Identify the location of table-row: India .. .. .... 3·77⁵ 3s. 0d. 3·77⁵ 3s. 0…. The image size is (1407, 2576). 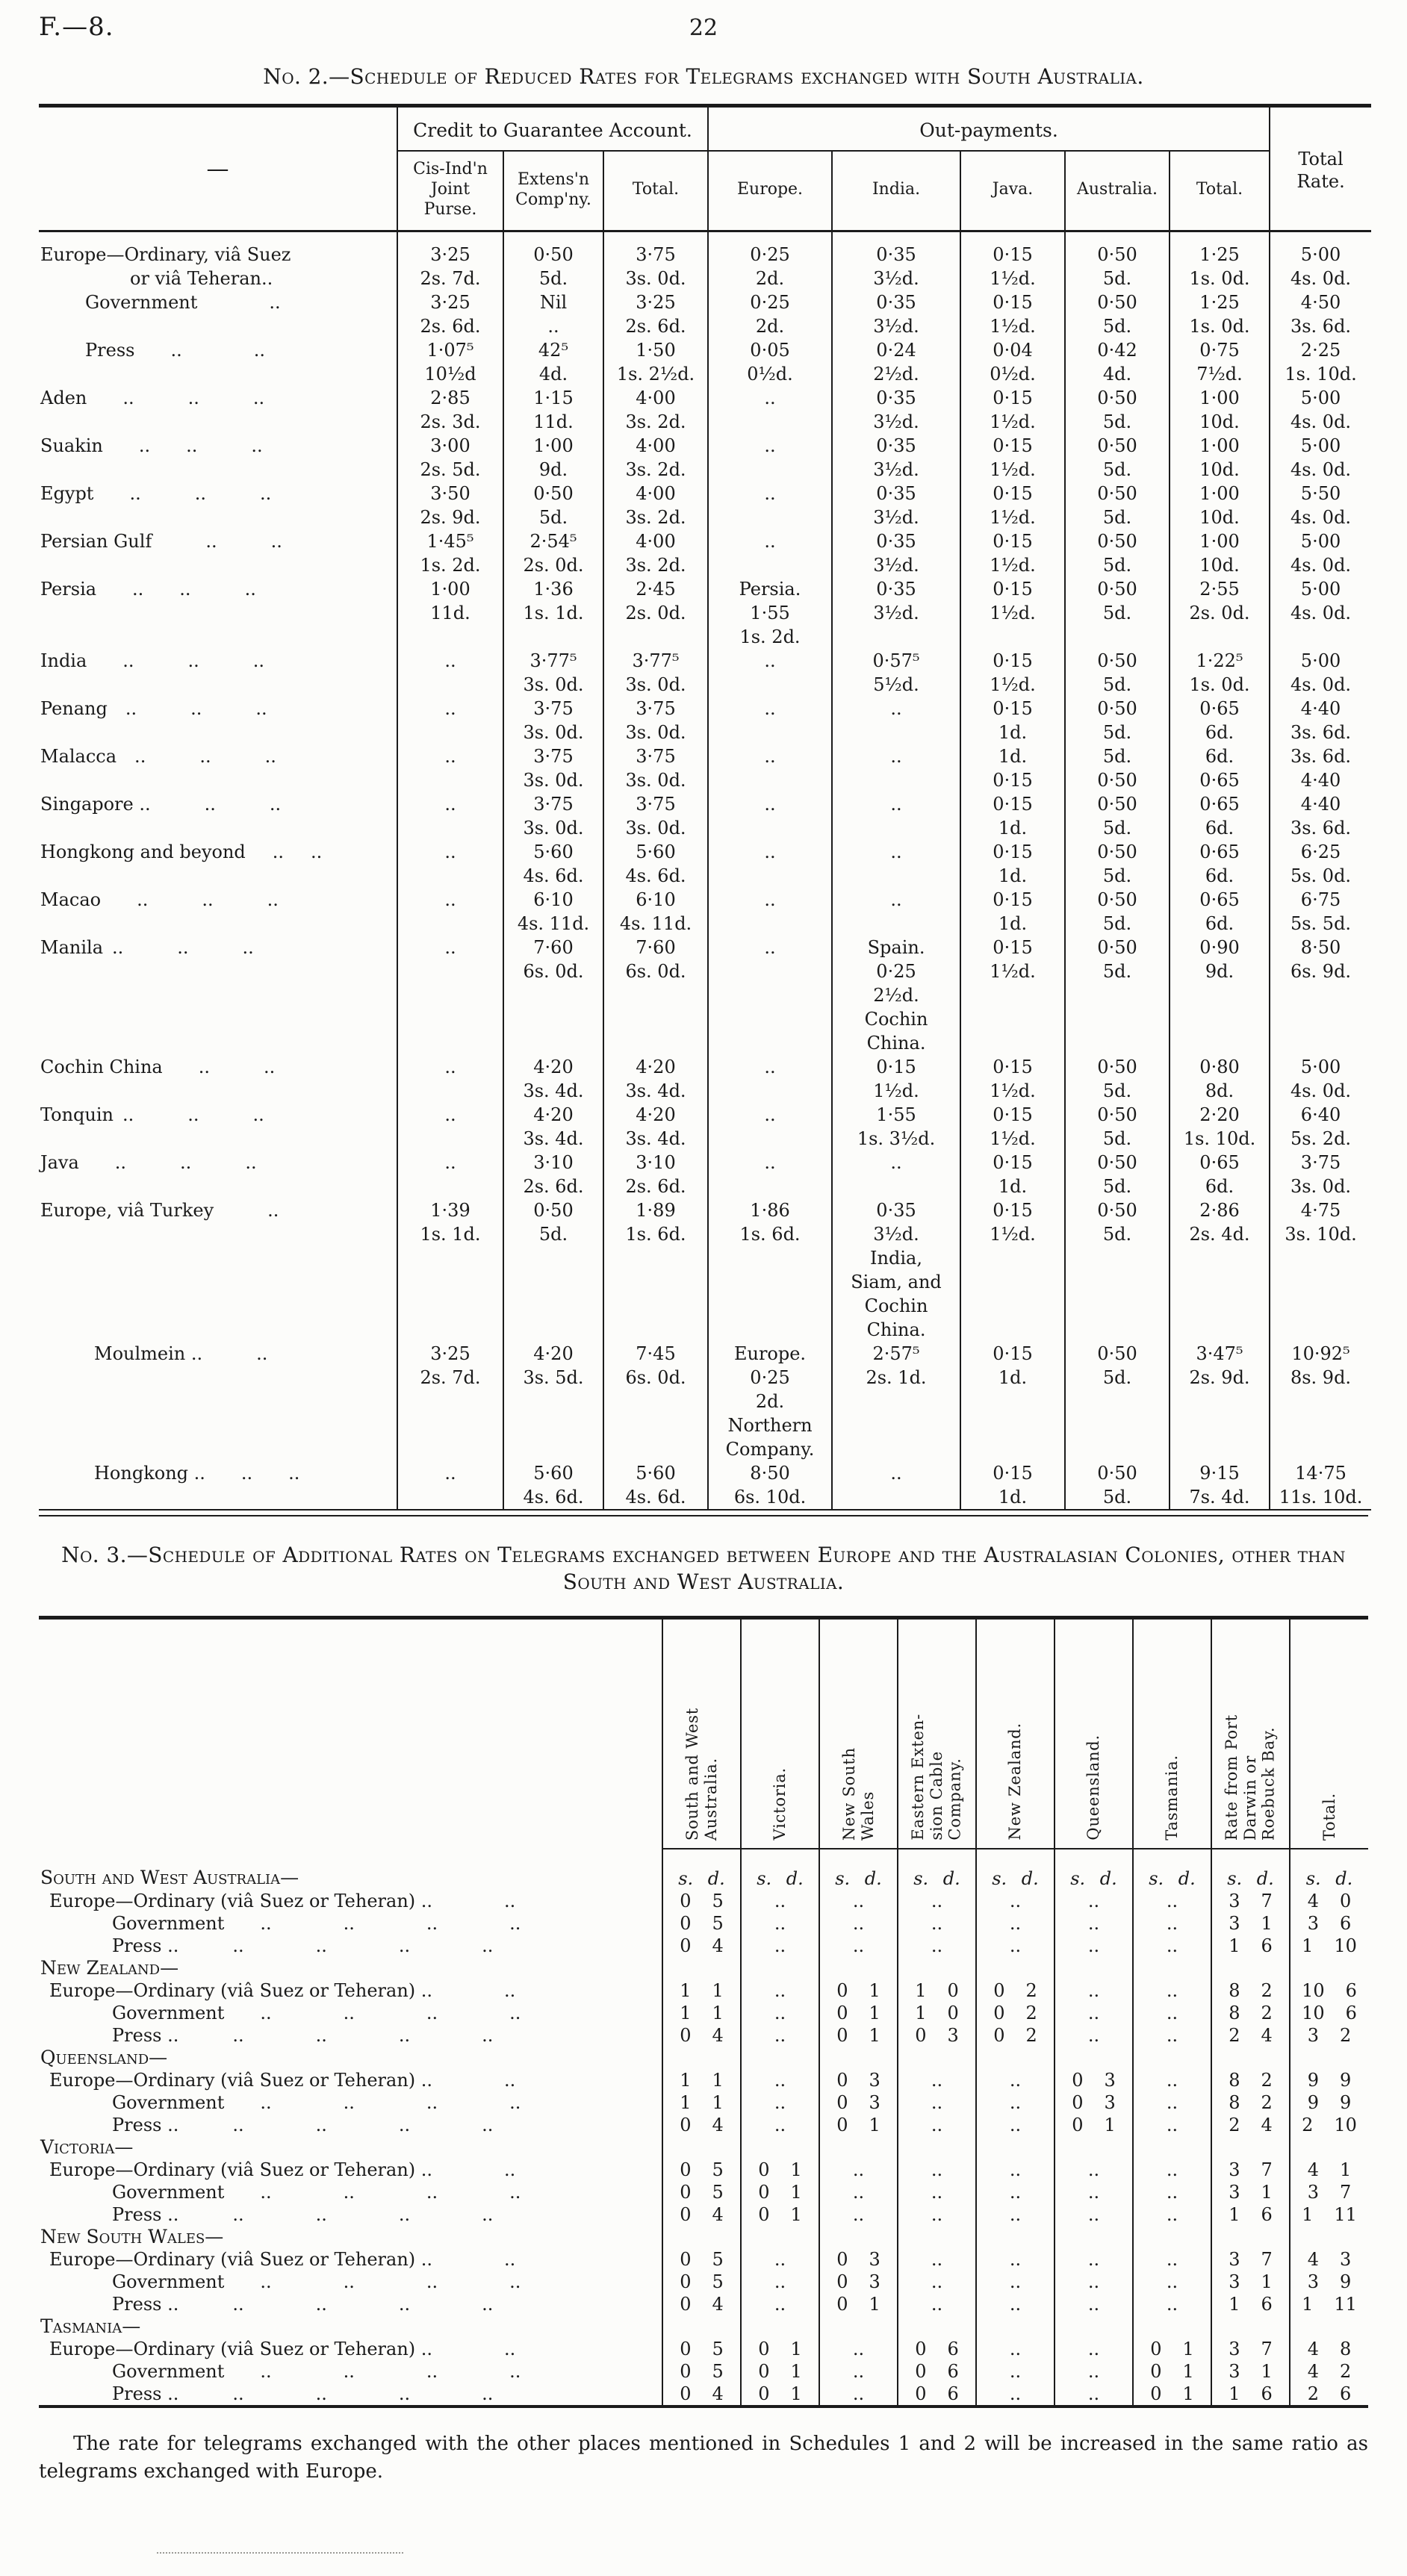
(705, 673).